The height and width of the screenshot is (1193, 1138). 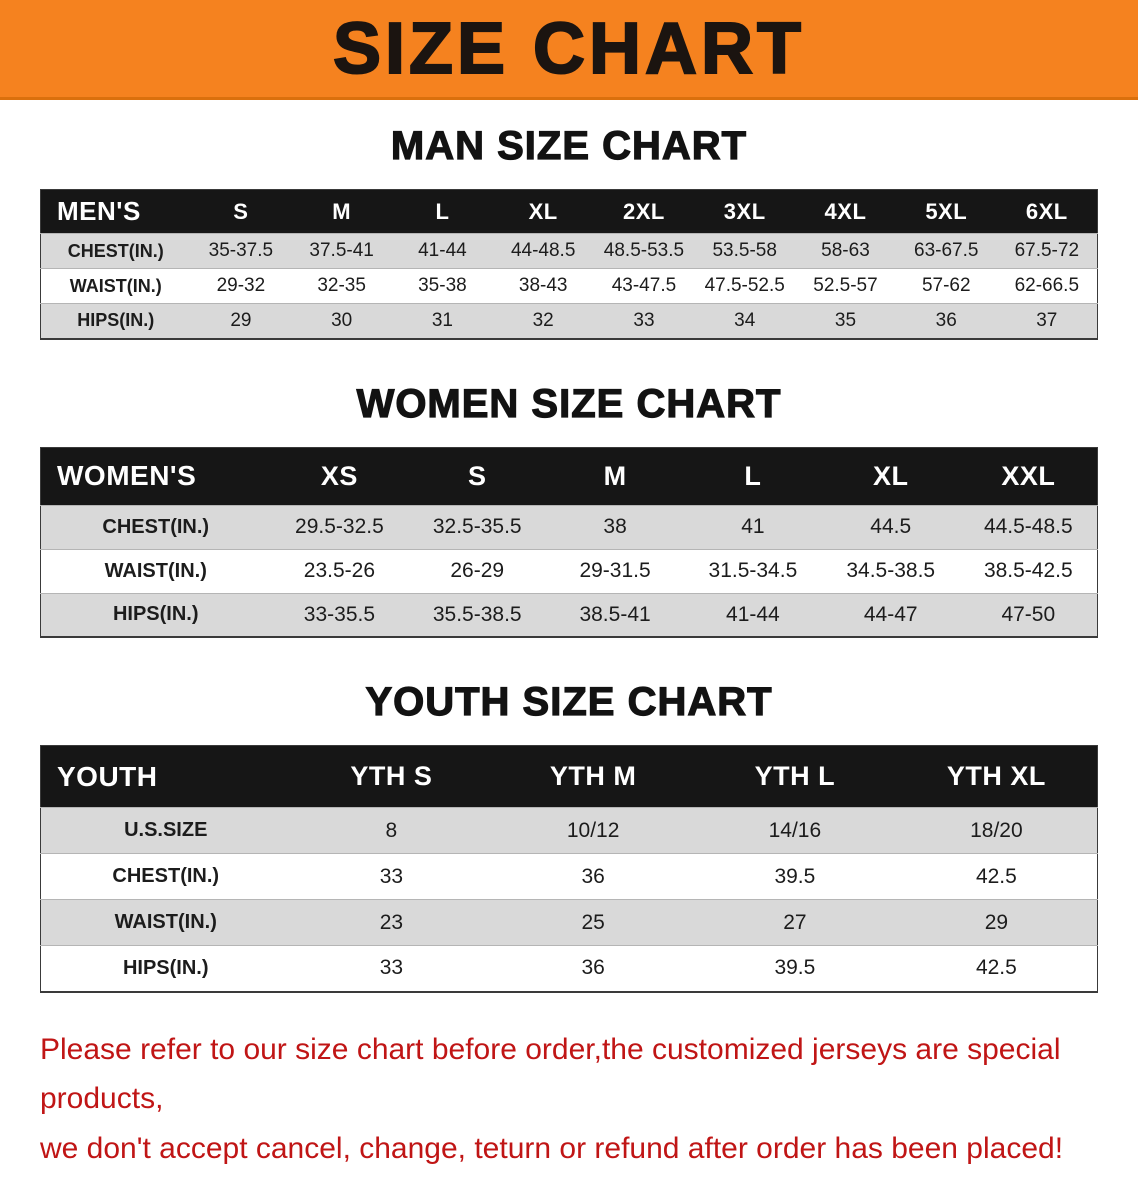 What do you see at coordinates (165, 776) in the screenshot?
I see `table-title-cell: YOUTH` at bounding box center [165, 776].